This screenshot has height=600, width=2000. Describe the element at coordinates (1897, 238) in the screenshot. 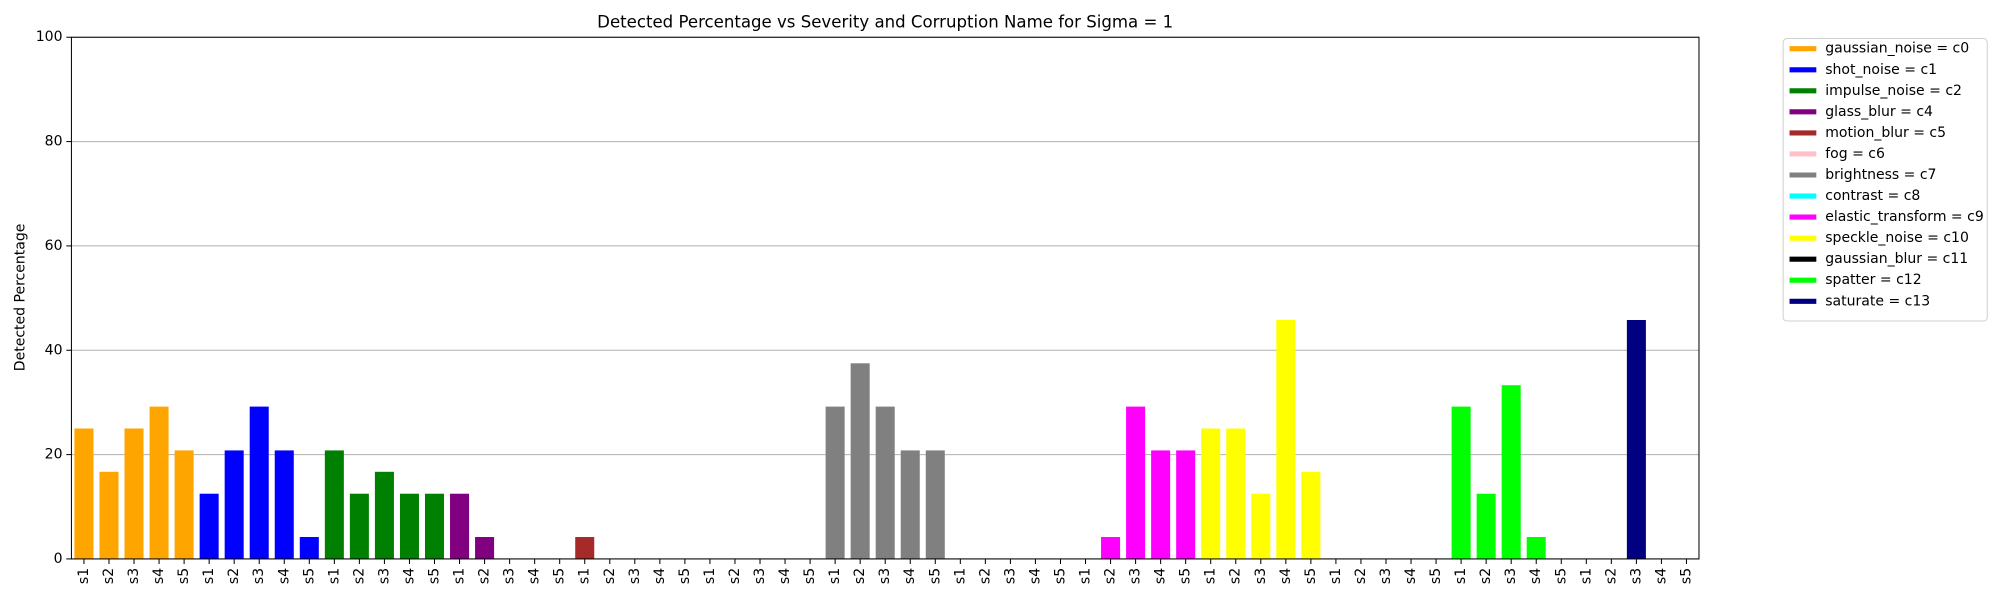

I see `legend-label: speckle_noise = c10` at that location.